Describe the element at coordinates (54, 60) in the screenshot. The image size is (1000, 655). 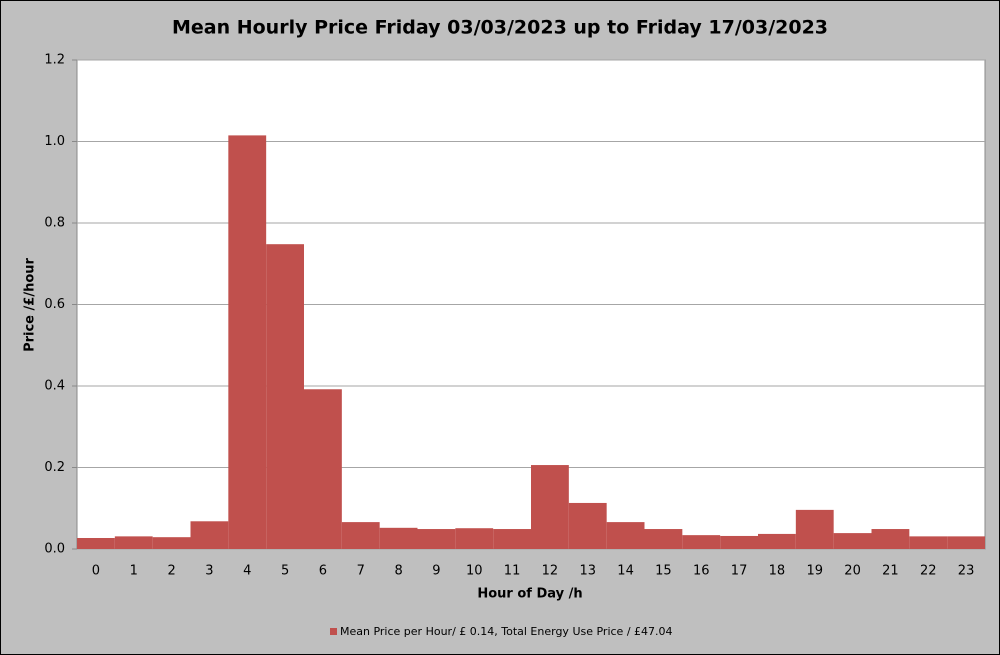
I see `y-tick-label: 1.2` at that location.